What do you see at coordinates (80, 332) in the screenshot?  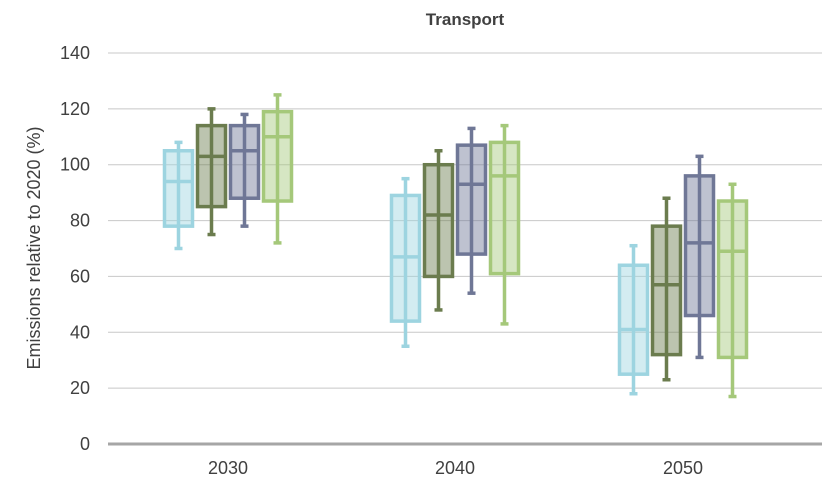 I see `y-tick-label: 40` at bounding box center [80, 332].